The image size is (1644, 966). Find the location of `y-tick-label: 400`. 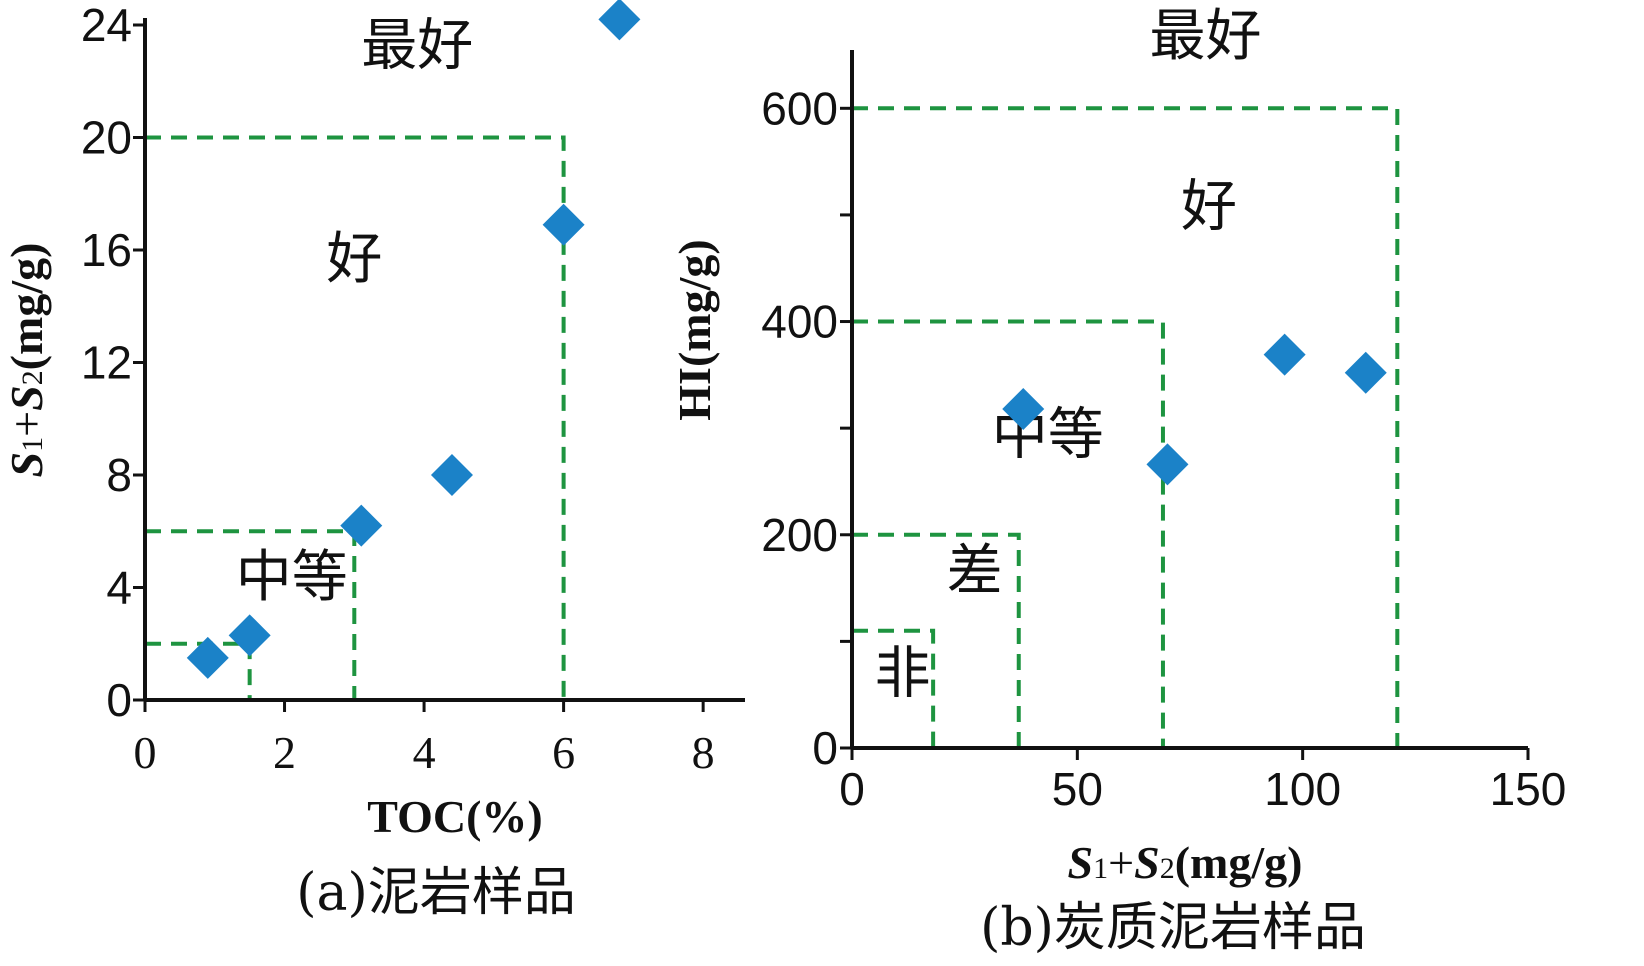

y-tick-label: 400 is located at coordinates (799, 322).